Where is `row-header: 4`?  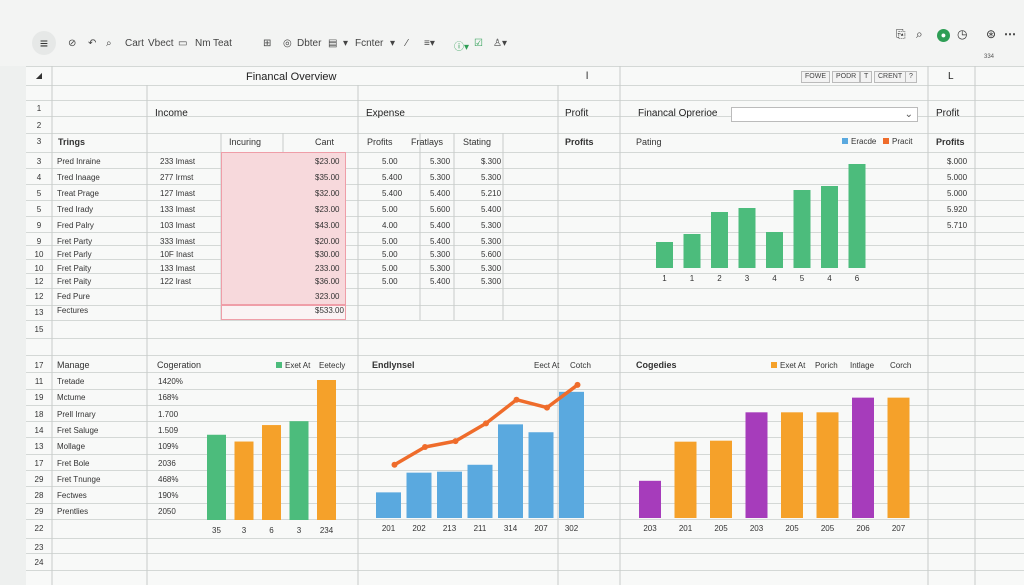
row-header: 4 is located at coordinates (39, 177).